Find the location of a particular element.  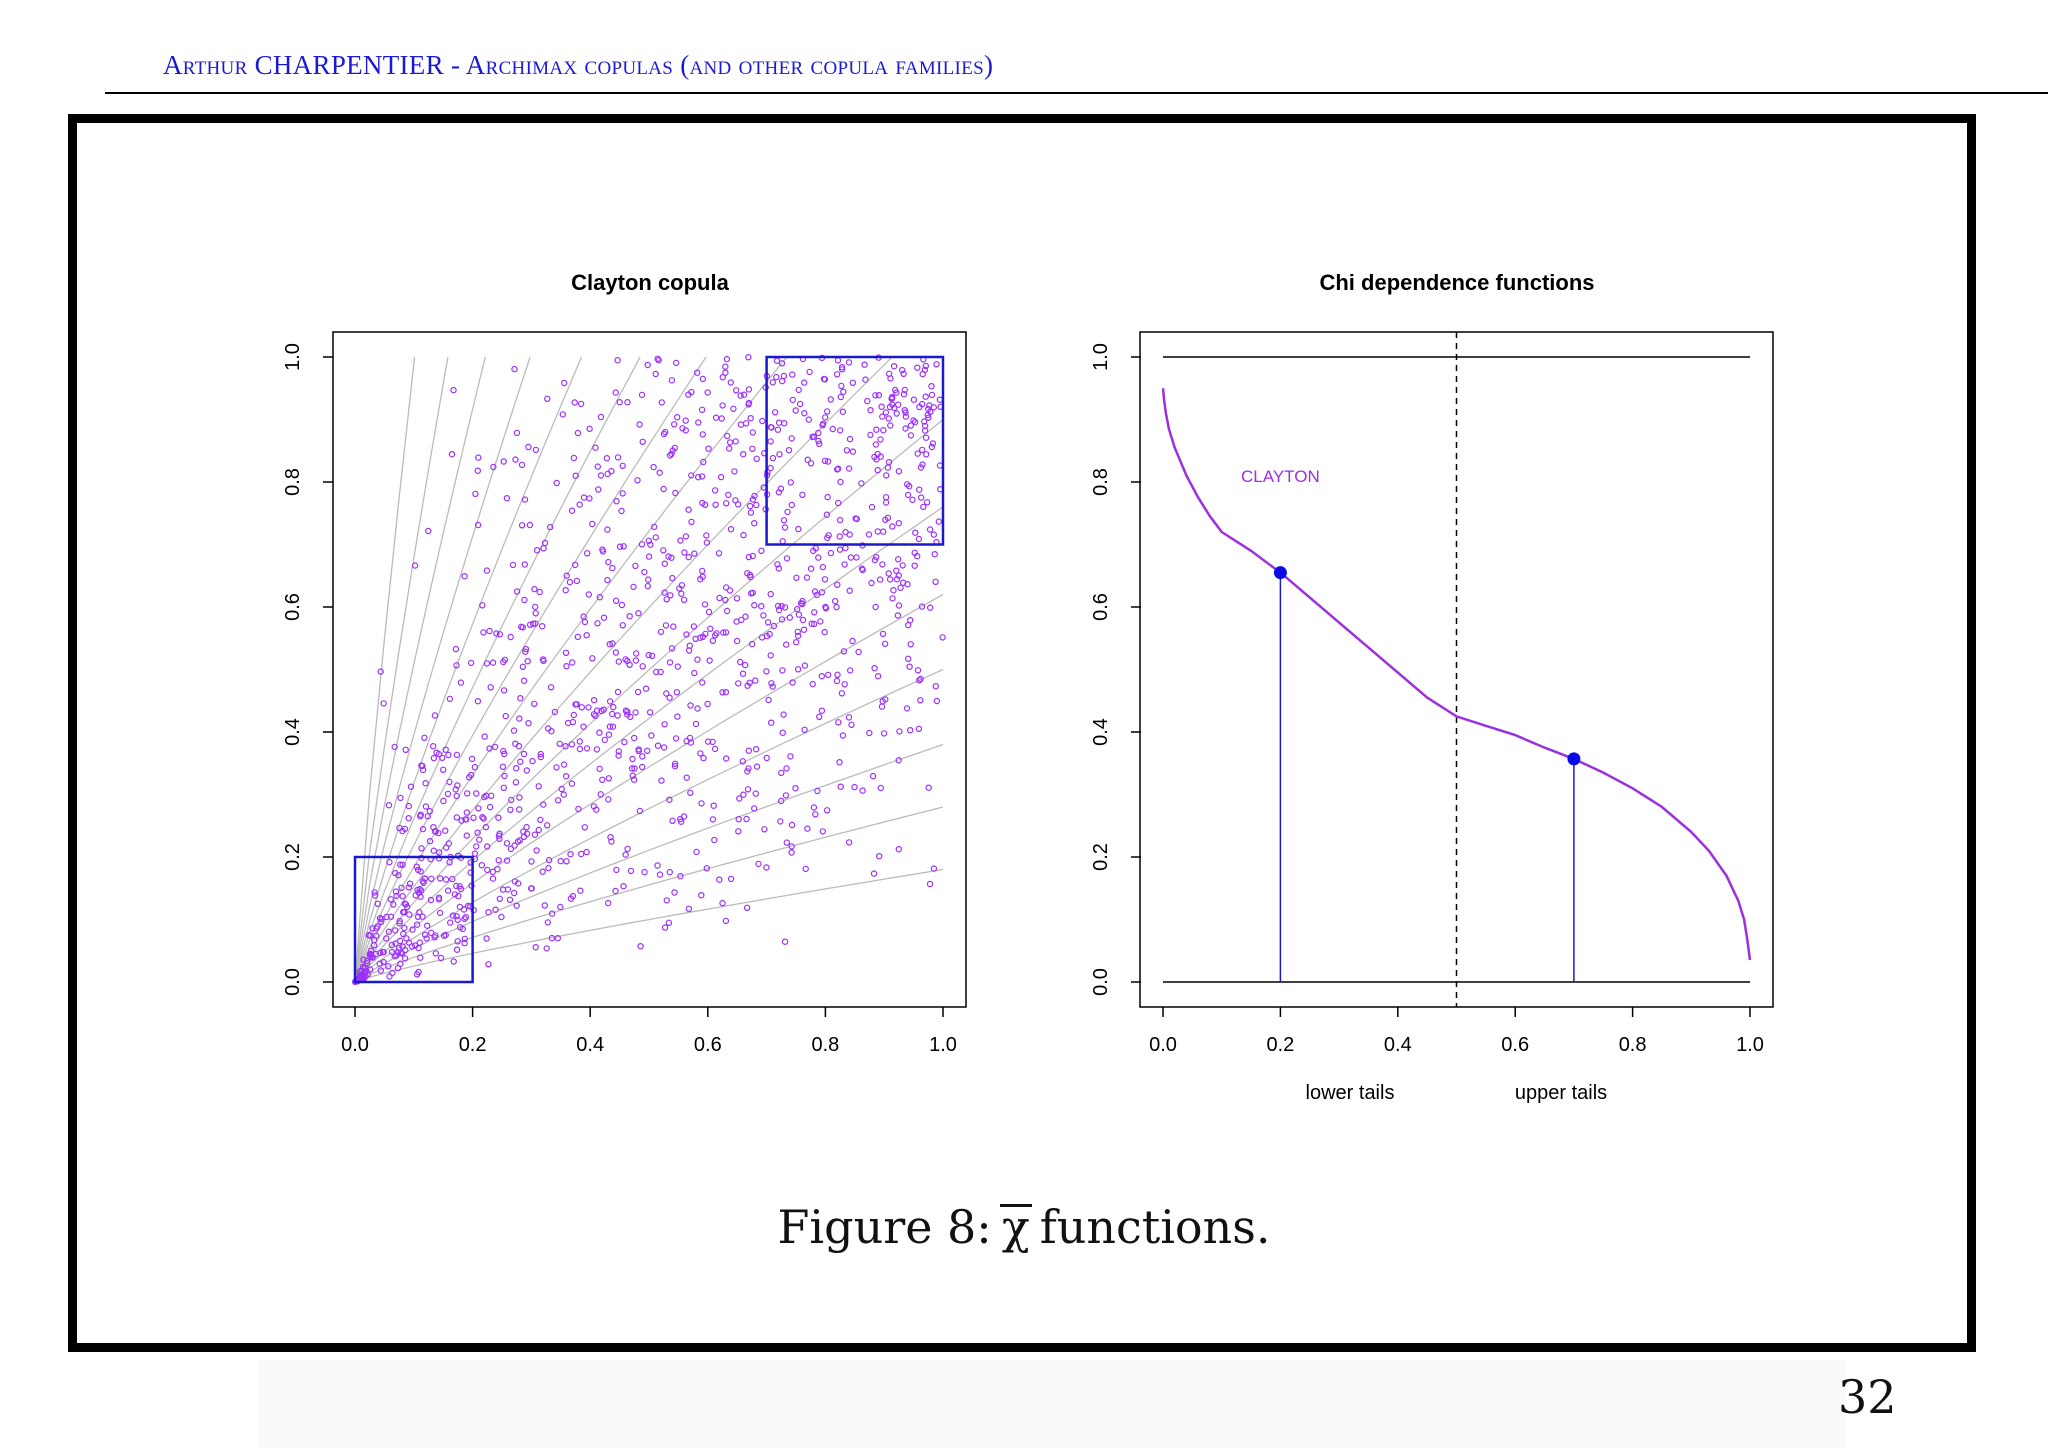

tail-boxes is located at coordinates (649, 669).